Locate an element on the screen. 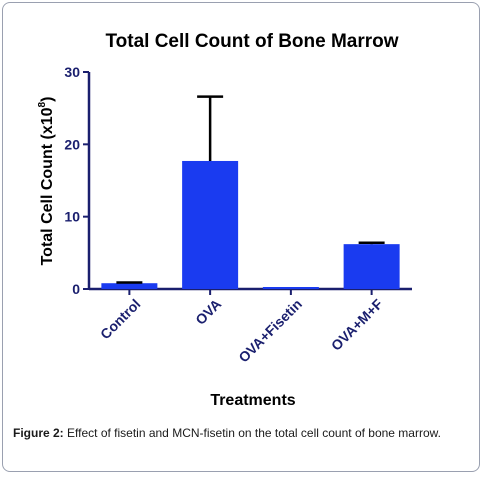  y-axis-label-end: ) is located at coordinates (47, 99).